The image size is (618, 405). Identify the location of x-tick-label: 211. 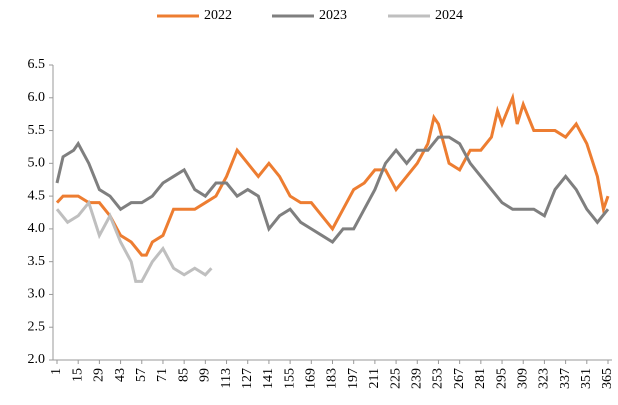
(374, 378).